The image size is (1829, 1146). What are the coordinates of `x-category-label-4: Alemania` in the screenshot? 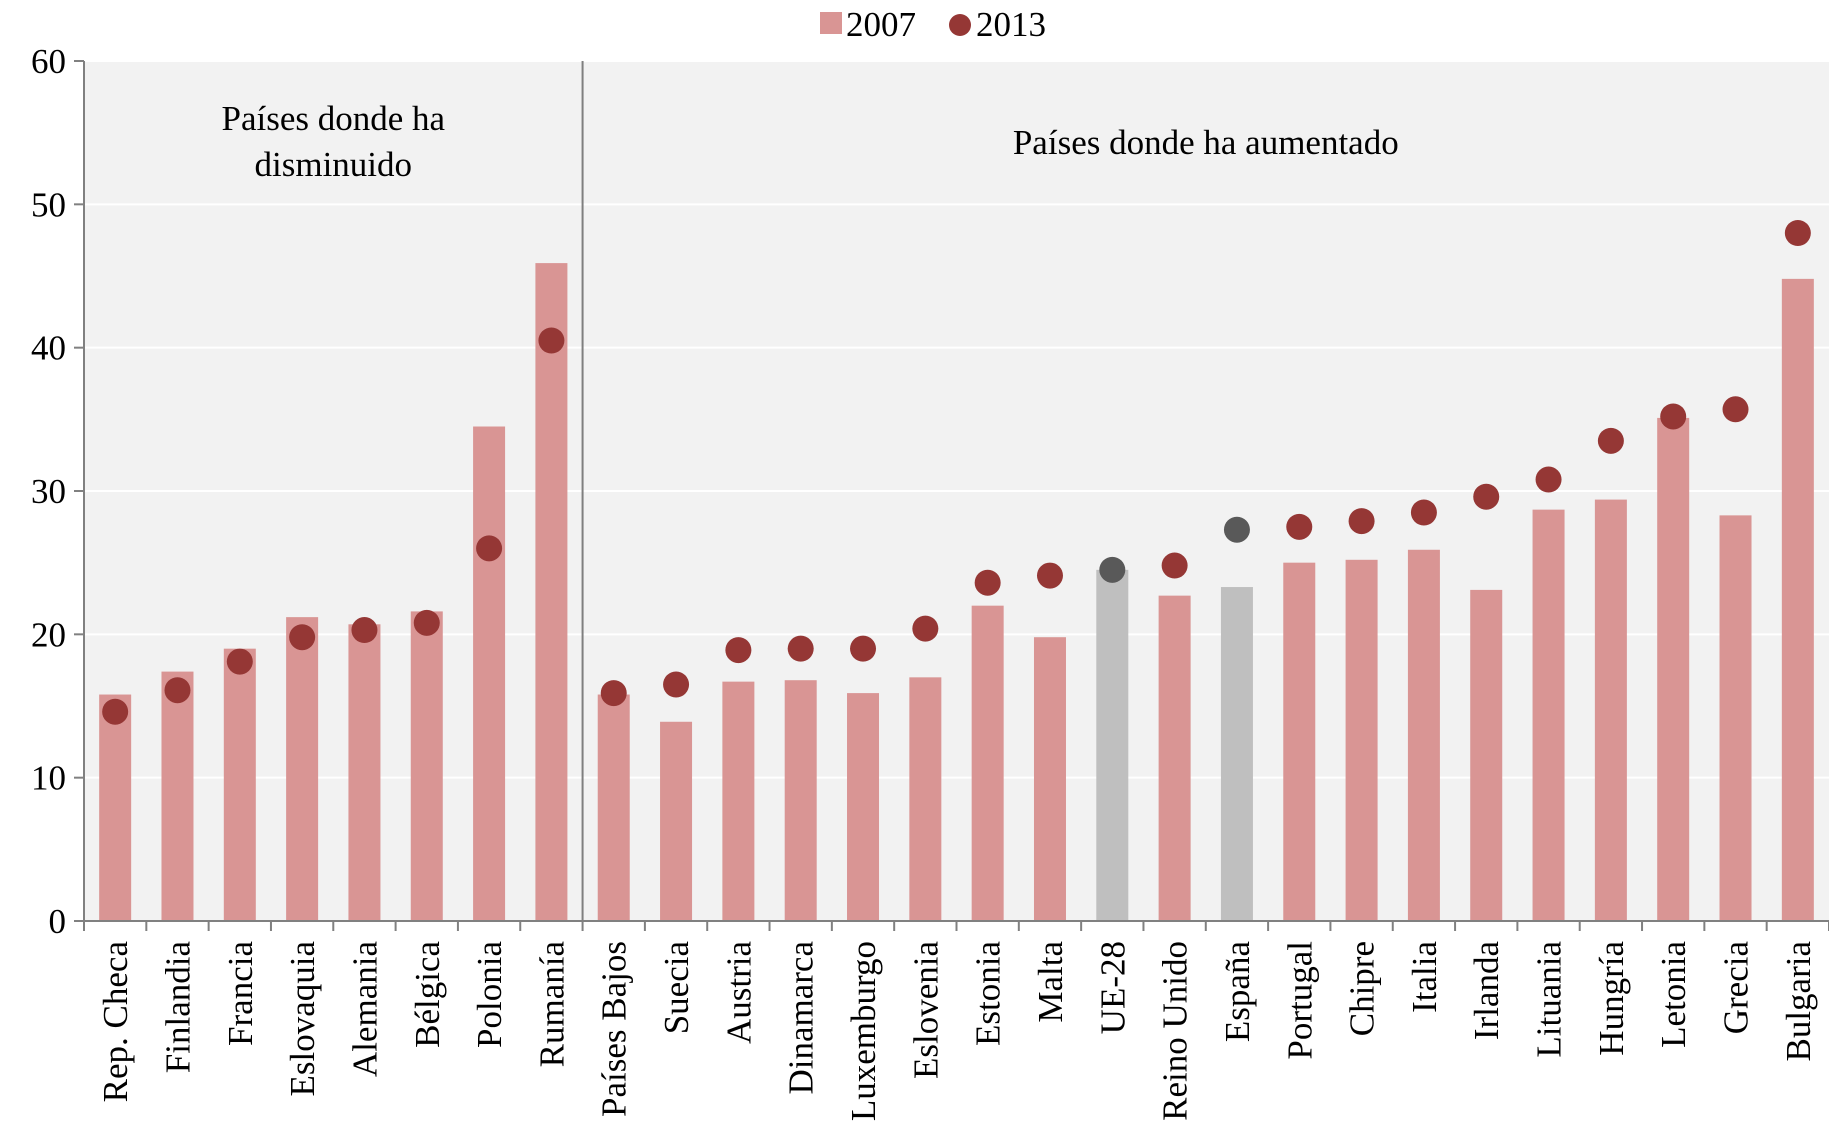 It's located at (364, 1009).